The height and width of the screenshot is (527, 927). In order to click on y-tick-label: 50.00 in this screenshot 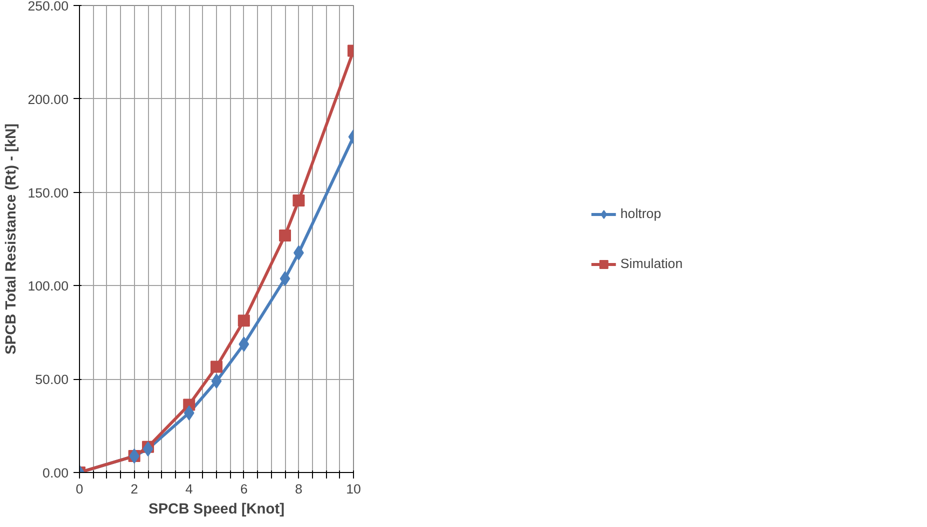, I will do `click(52, 380)`.